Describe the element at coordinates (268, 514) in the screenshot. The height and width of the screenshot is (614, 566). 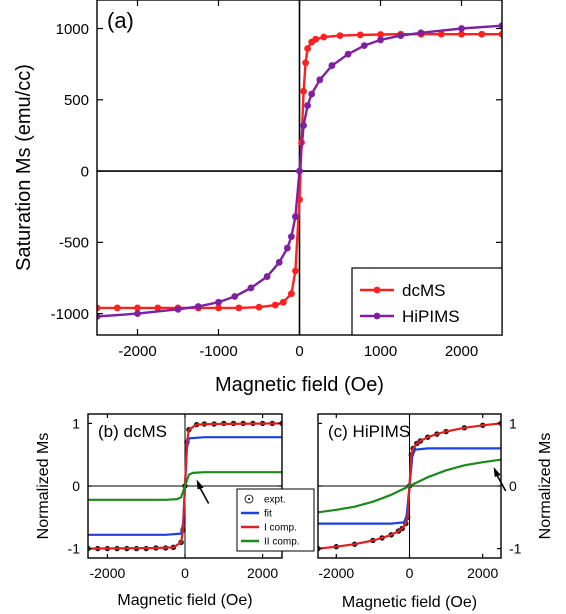
I see `legend-label: fit` at that location.